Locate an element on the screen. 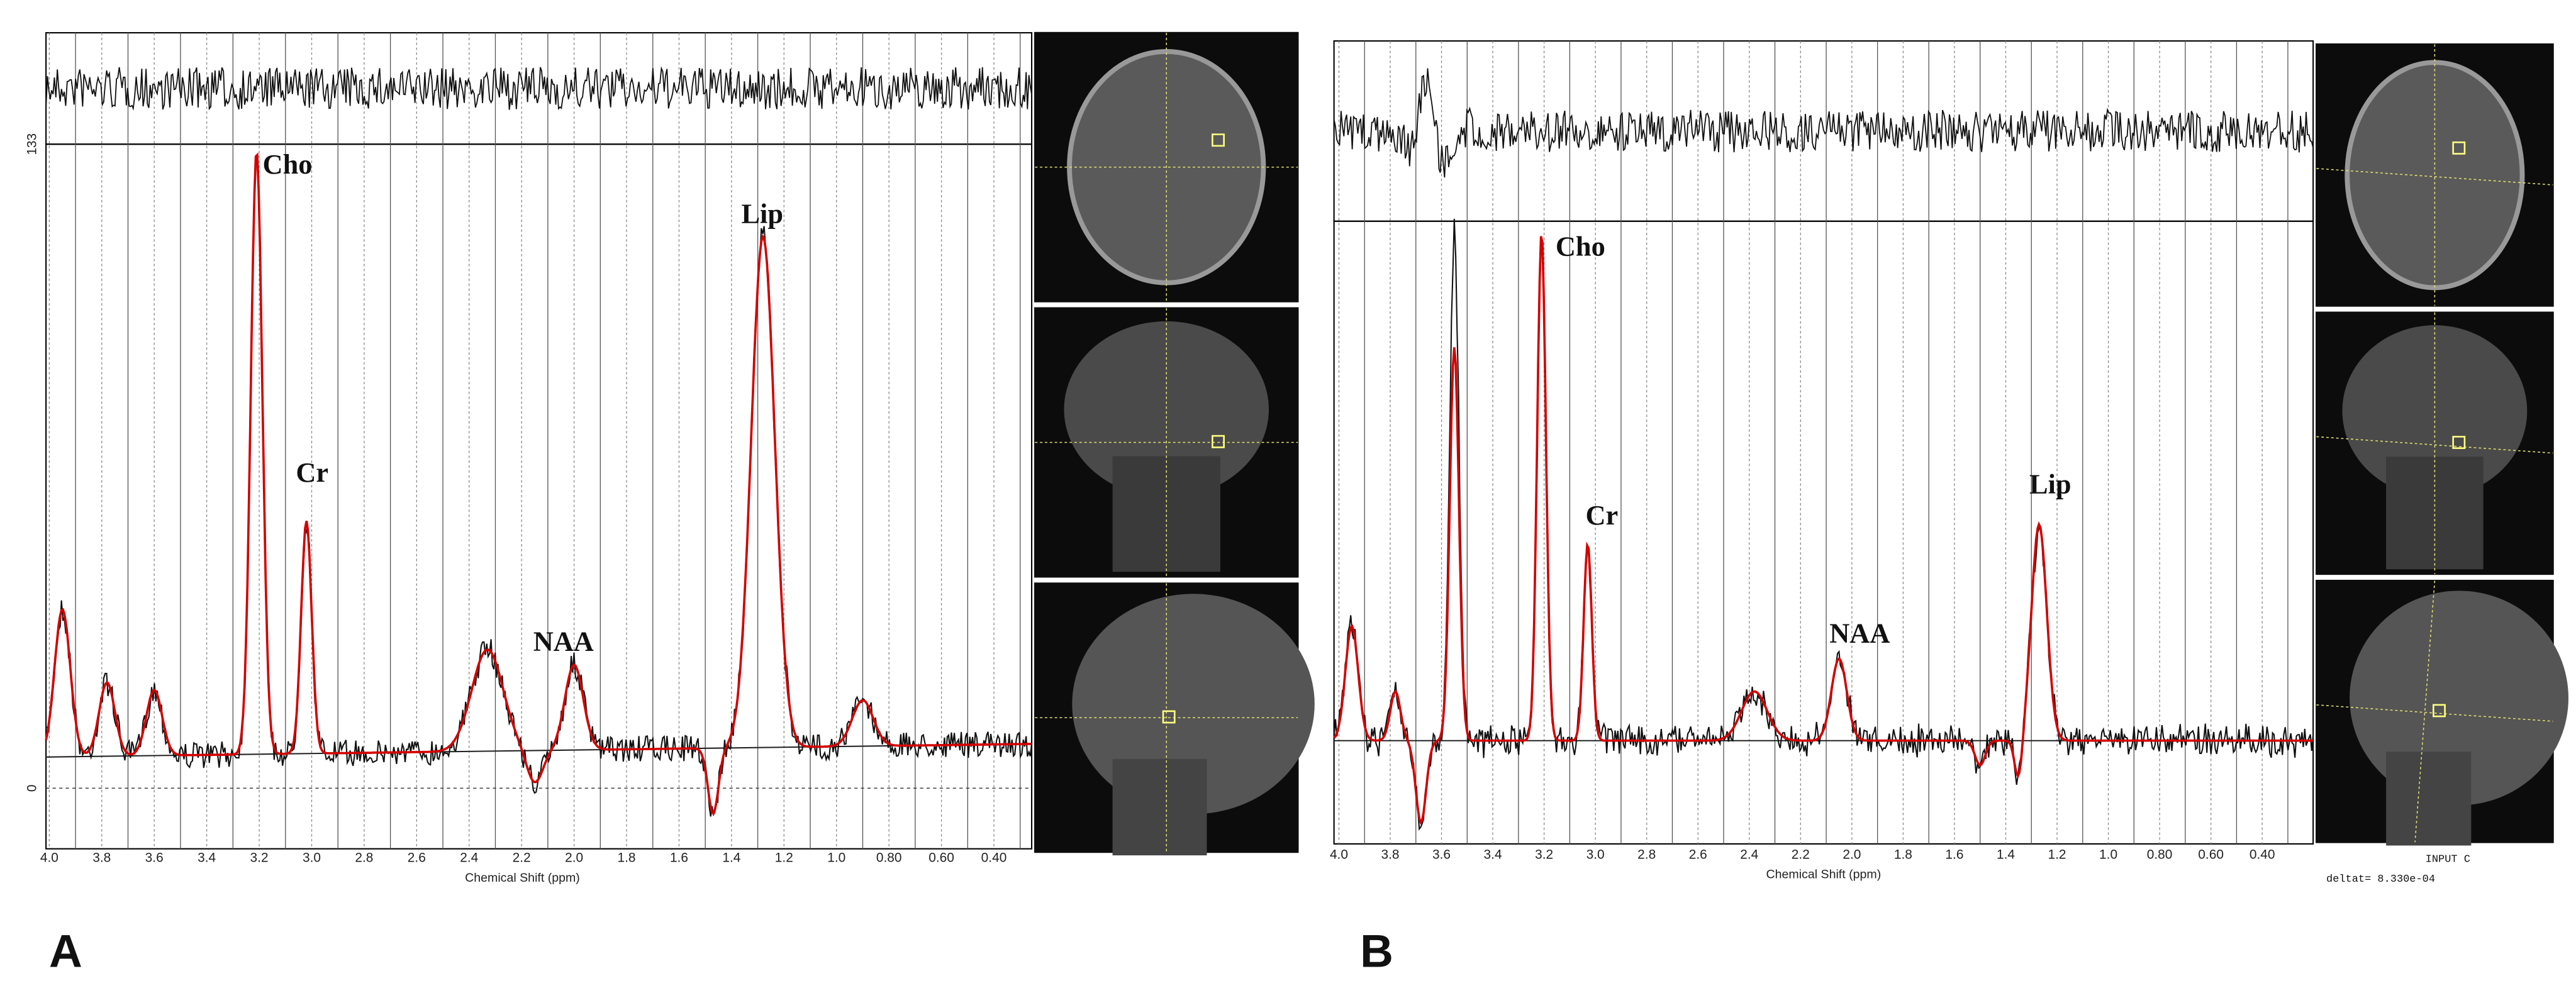 This screenshot has height=993, width=2576. brain is located at coordinates (2435, 175).